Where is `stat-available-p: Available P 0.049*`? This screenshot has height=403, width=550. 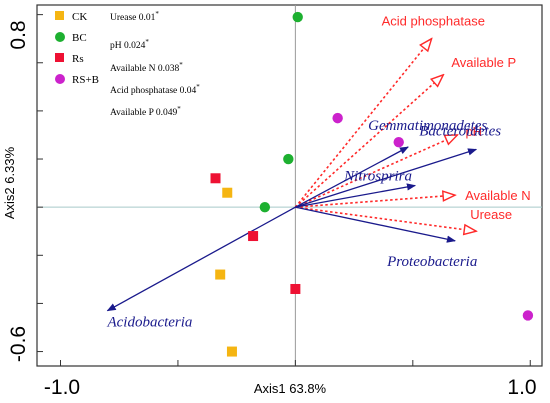 stat-available-p: Available P 0.049* is located at coordinates (145, 111).